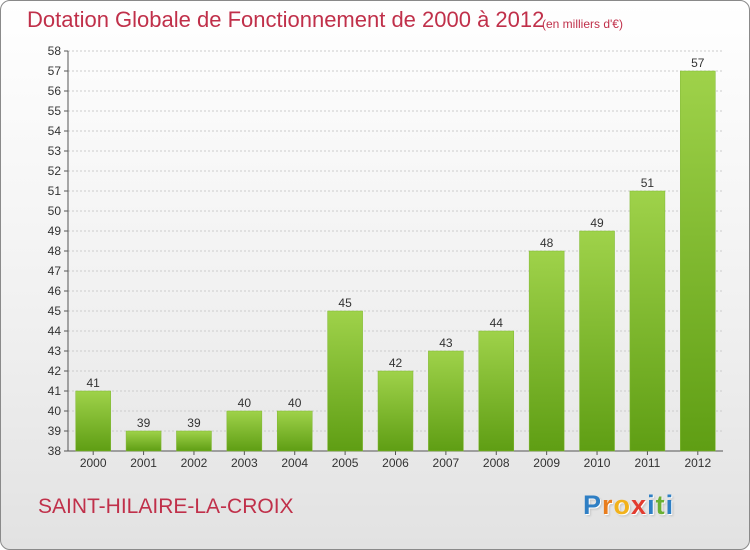  Describe the element at coordinates (660, 505) in the screenshot. I see `logo-letter: t` at that location.